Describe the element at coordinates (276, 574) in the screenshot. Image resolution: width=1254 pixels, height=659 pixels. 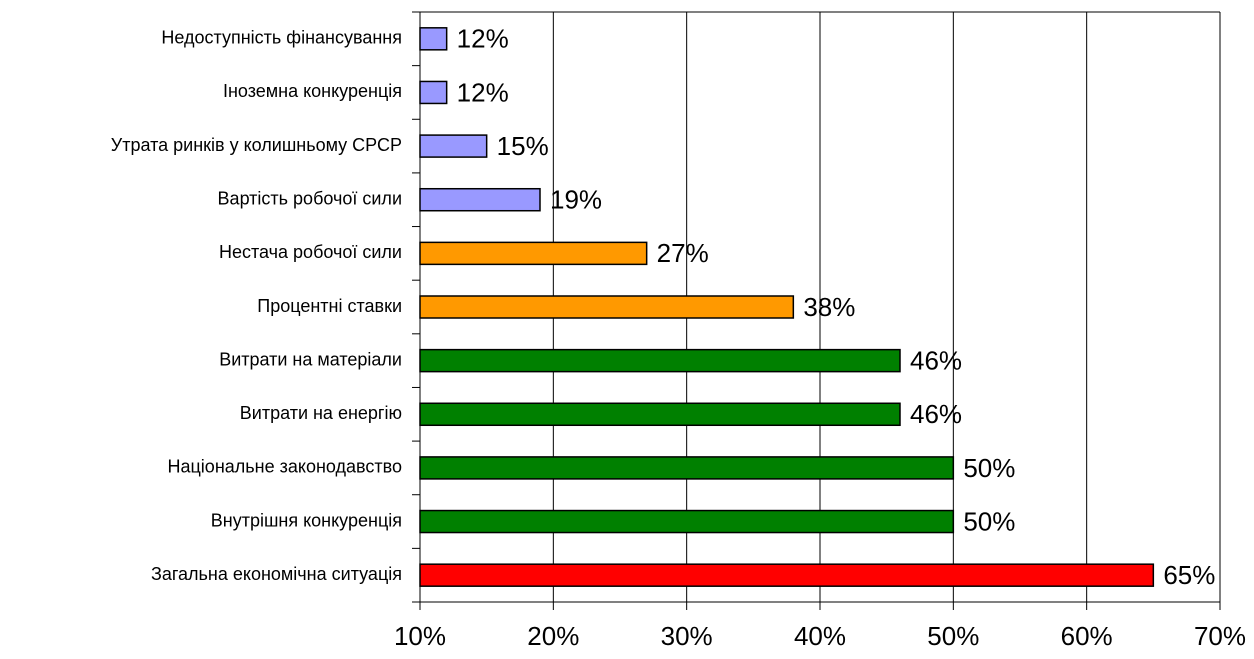
I see `y-tick-label: Загальна економічна ситуація` at that location.